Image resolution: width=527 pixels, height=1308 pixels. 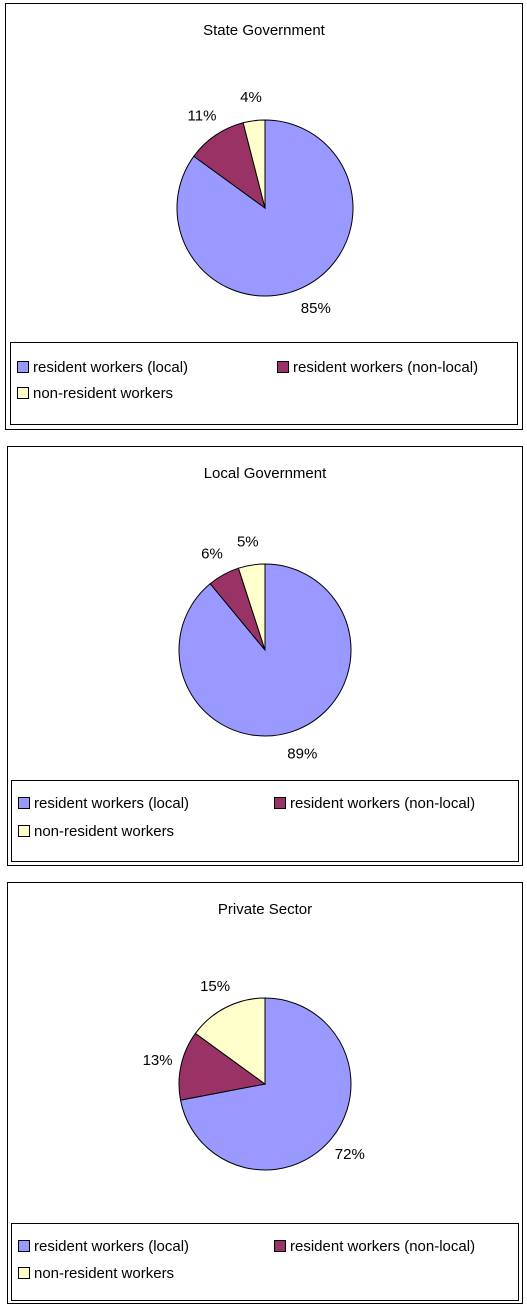 I want to click on chart-title: State Government, so click(x=264, y=30).